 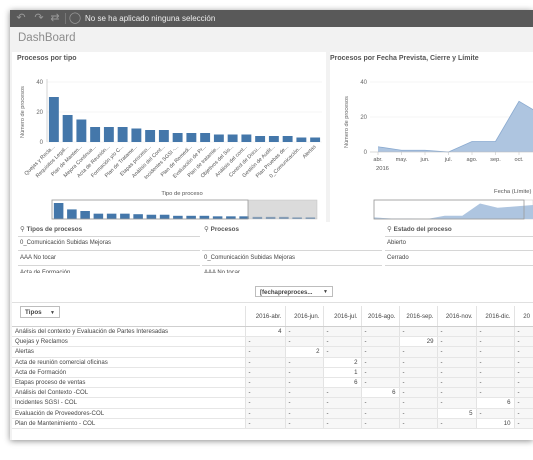 I want to click on pivot-column-header: 2016-ago., so click(x=379, y=316).